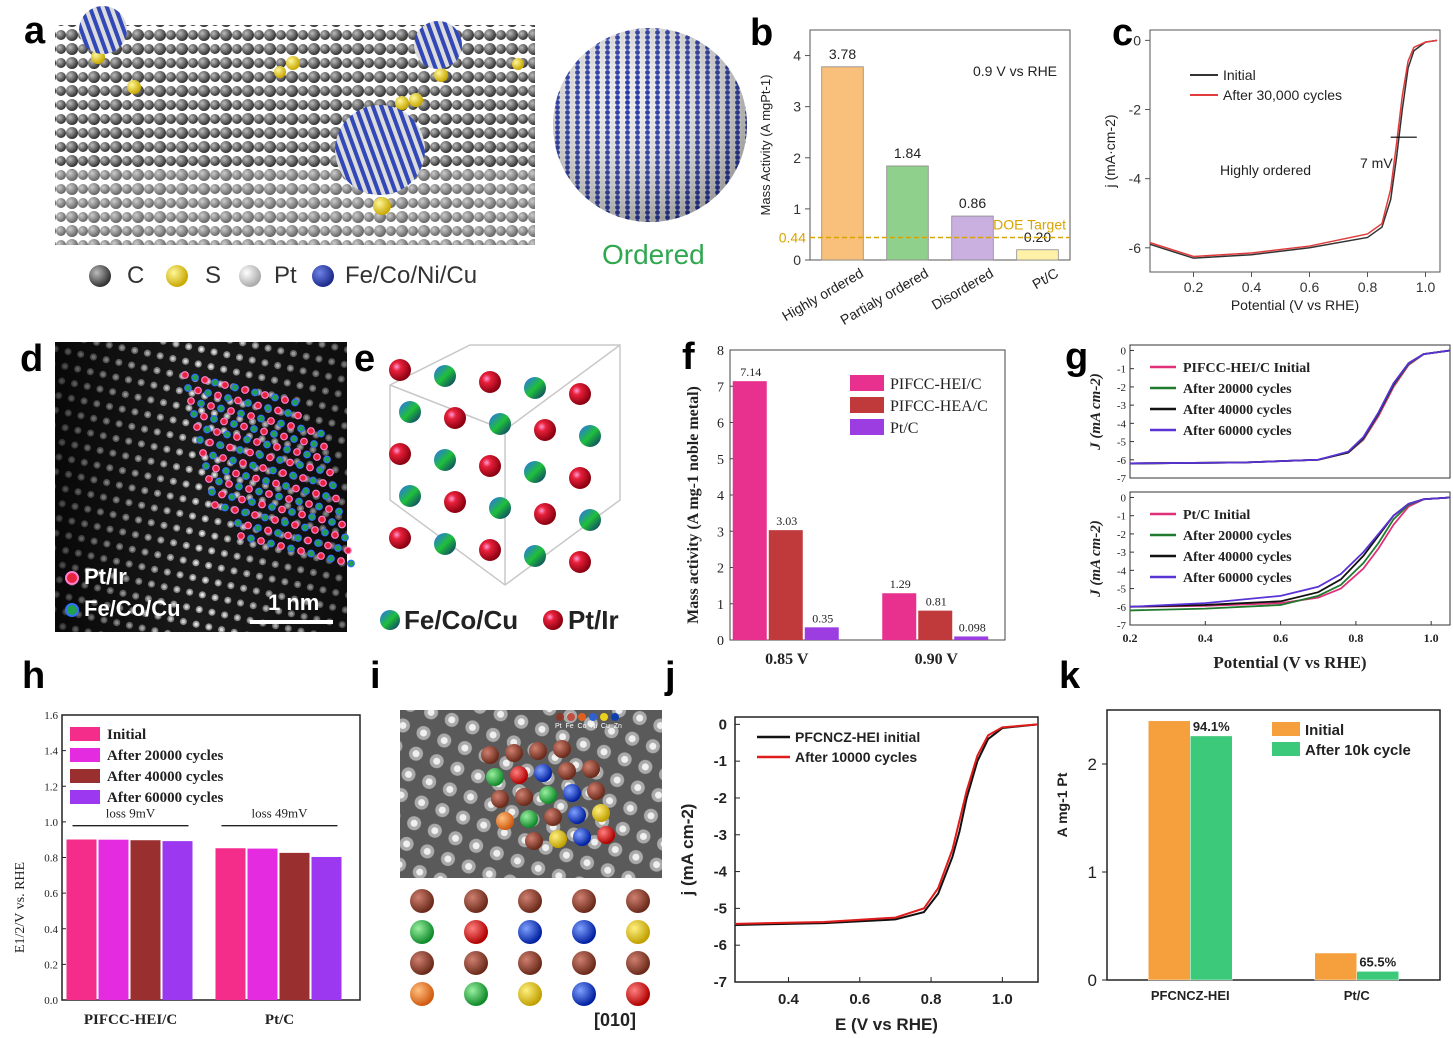 The image size is (1453, 1038). What do you see at coordinates (1190, 995) in the screenshot?
I see `category-label: PFCNCZ-HEI` at bounding box center [1190, 995].